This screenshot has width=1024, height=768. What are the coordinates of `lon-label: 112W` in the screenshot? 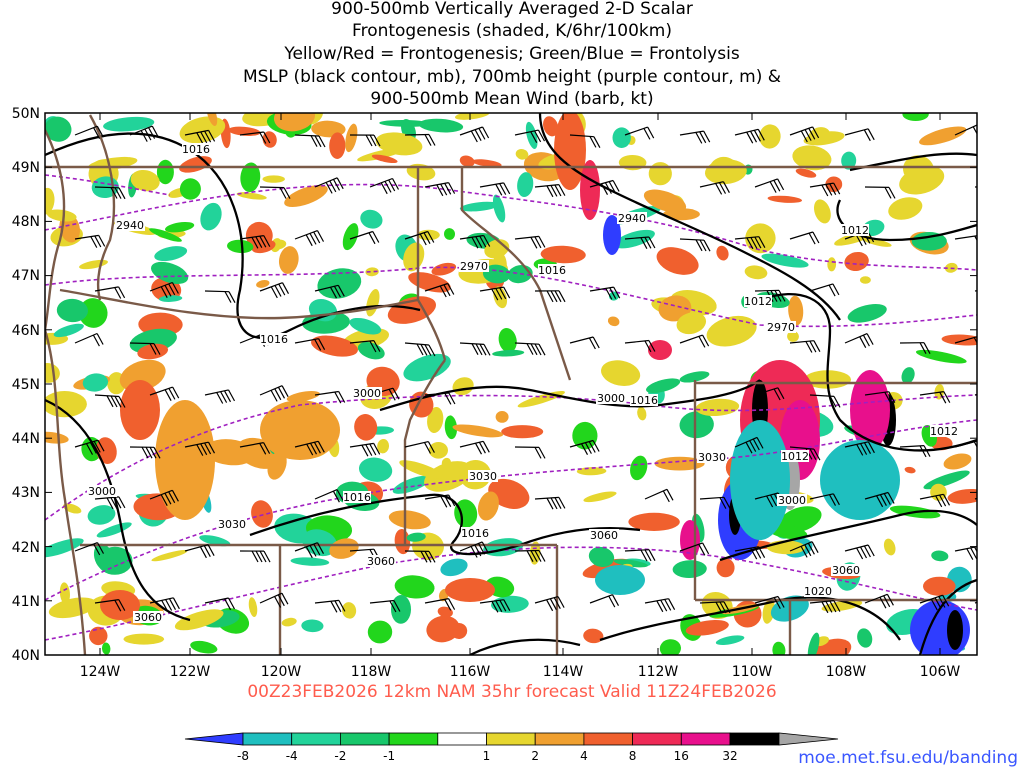 It's located at (658, 672).